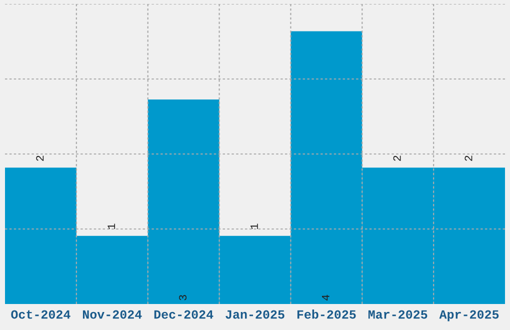 The width and height of the screenshot is (510, 330). I want to click on x-tick-label: Mar-2025, so click(398, 314).